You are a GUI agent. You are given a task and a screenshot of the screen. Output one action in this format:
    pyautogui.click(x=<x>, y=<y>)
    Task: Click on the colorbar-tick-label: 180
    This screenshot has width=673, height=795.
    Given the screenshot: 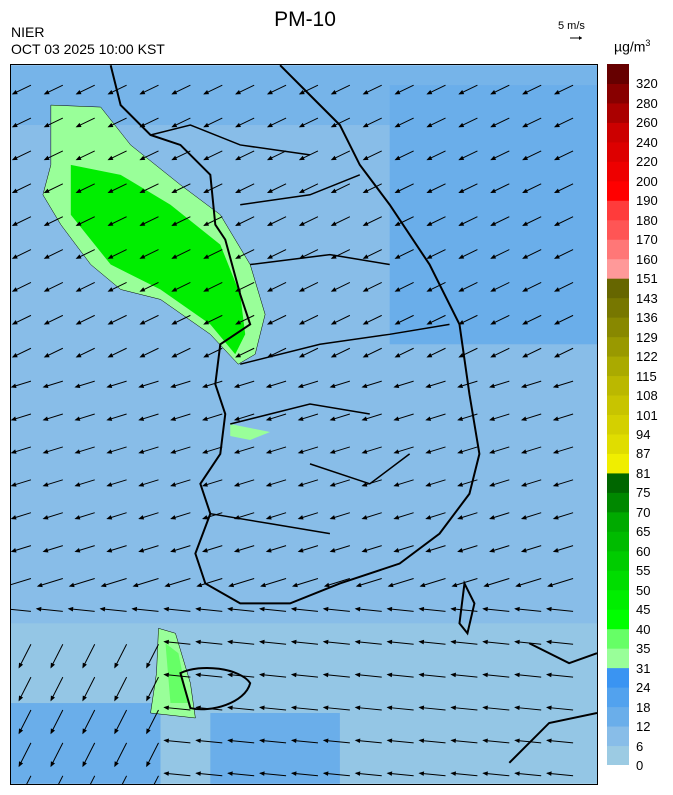 What is the action you would take?
    pyautogui.click(x=647, y=220)
    